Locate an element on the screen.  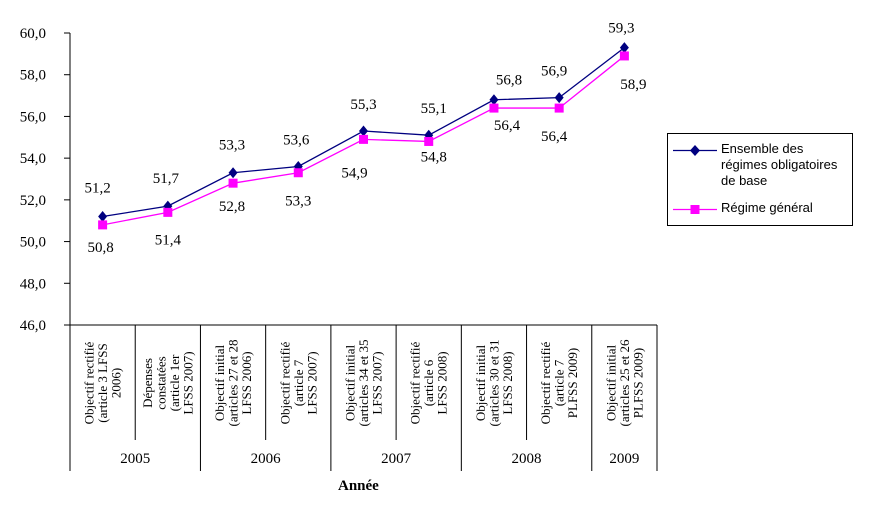
y-tick-label: 48,0 is located at coordinates (33, 284).